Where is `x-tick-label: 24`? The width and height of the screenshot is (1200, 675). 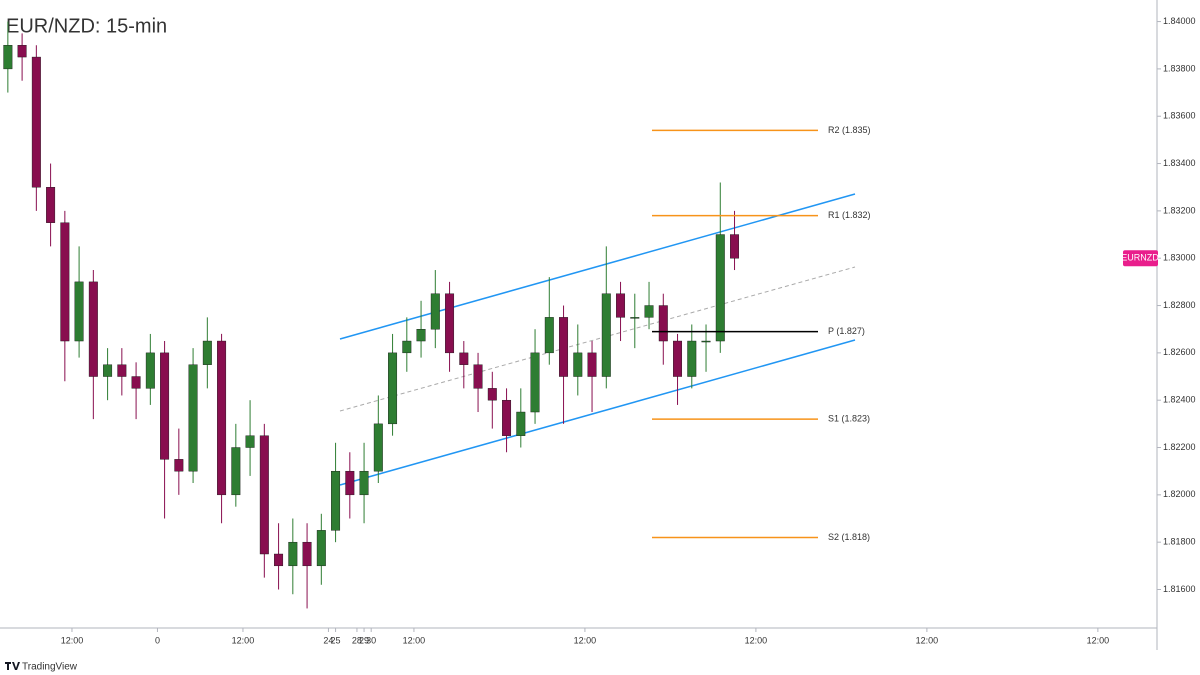
x-tick-label: 24 is located at coordinates (328, 640).